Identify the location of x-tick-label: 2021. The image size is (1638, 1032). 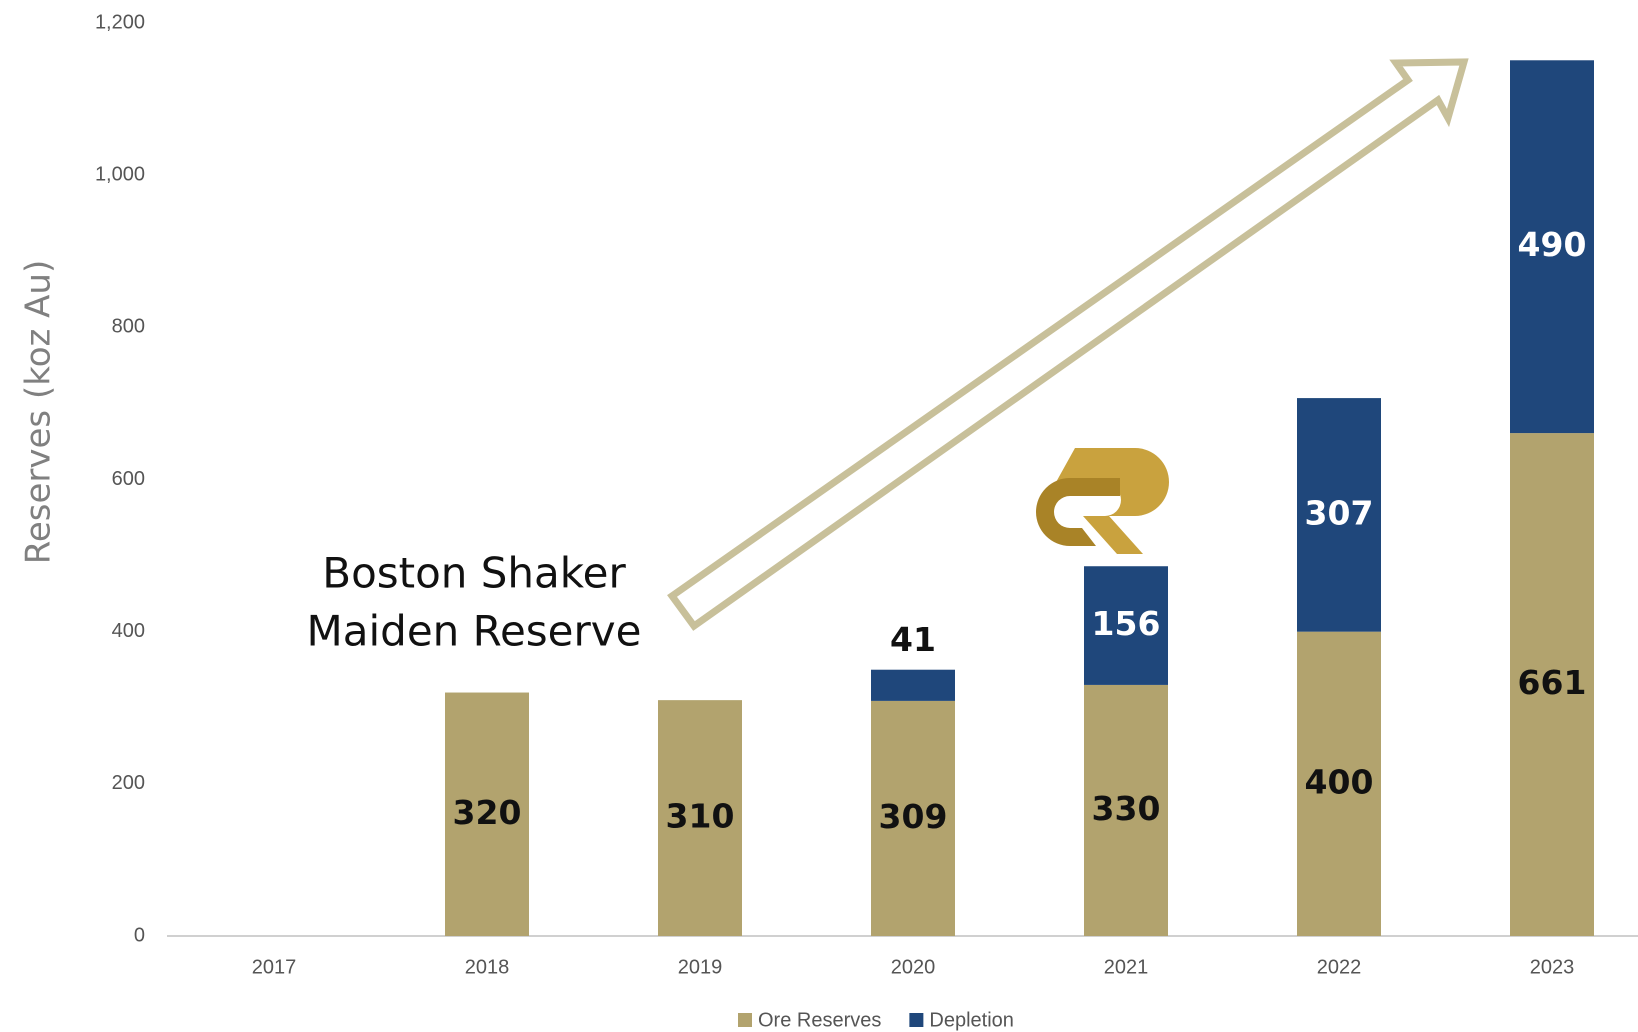
(1126, 967).